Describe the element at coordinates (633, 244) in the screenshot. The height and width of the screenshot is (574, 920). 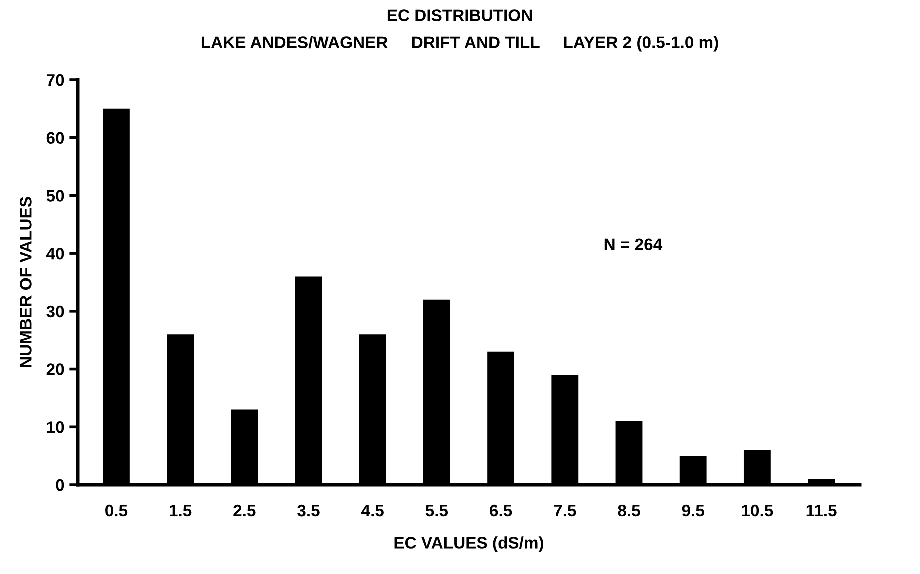
I see `annotation: N = 264` at that location.